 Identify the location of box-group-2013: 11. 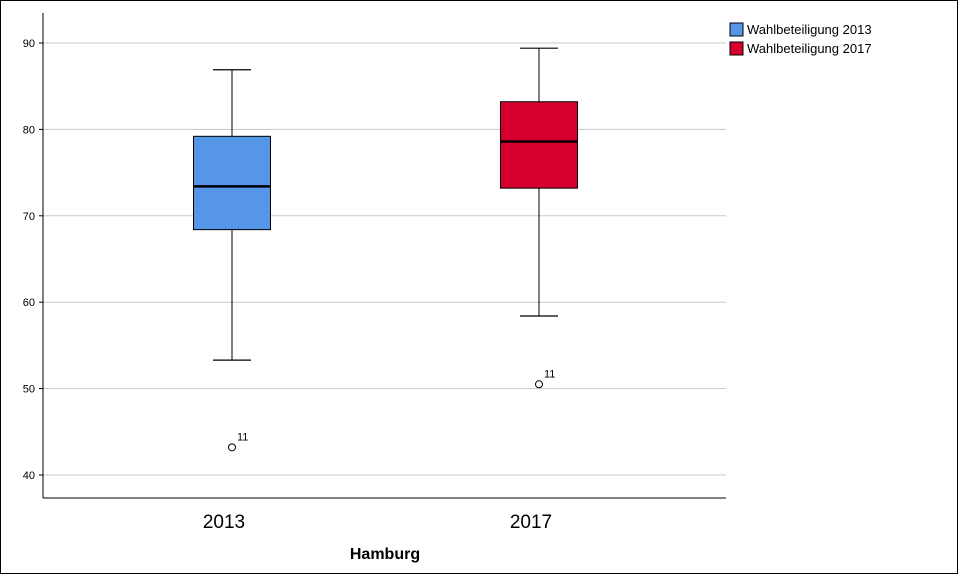
(232, 260).